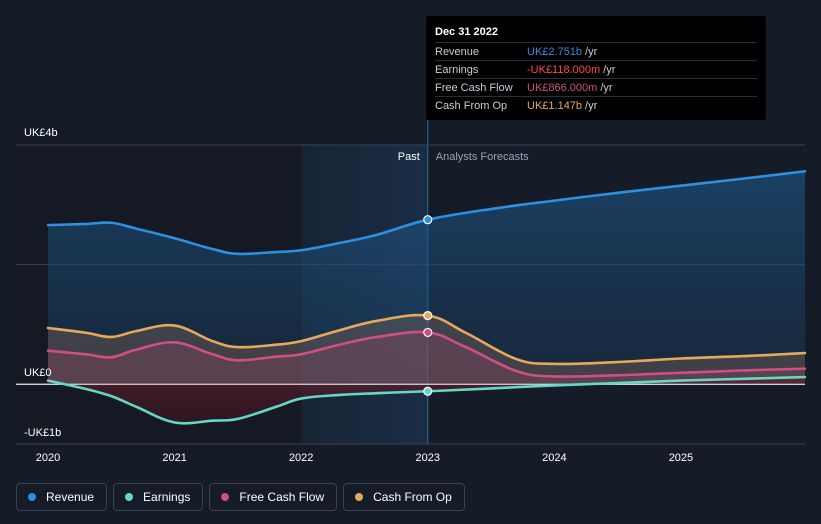  I want to click on y-tick-label: -UK£1b, so click(42, 433).